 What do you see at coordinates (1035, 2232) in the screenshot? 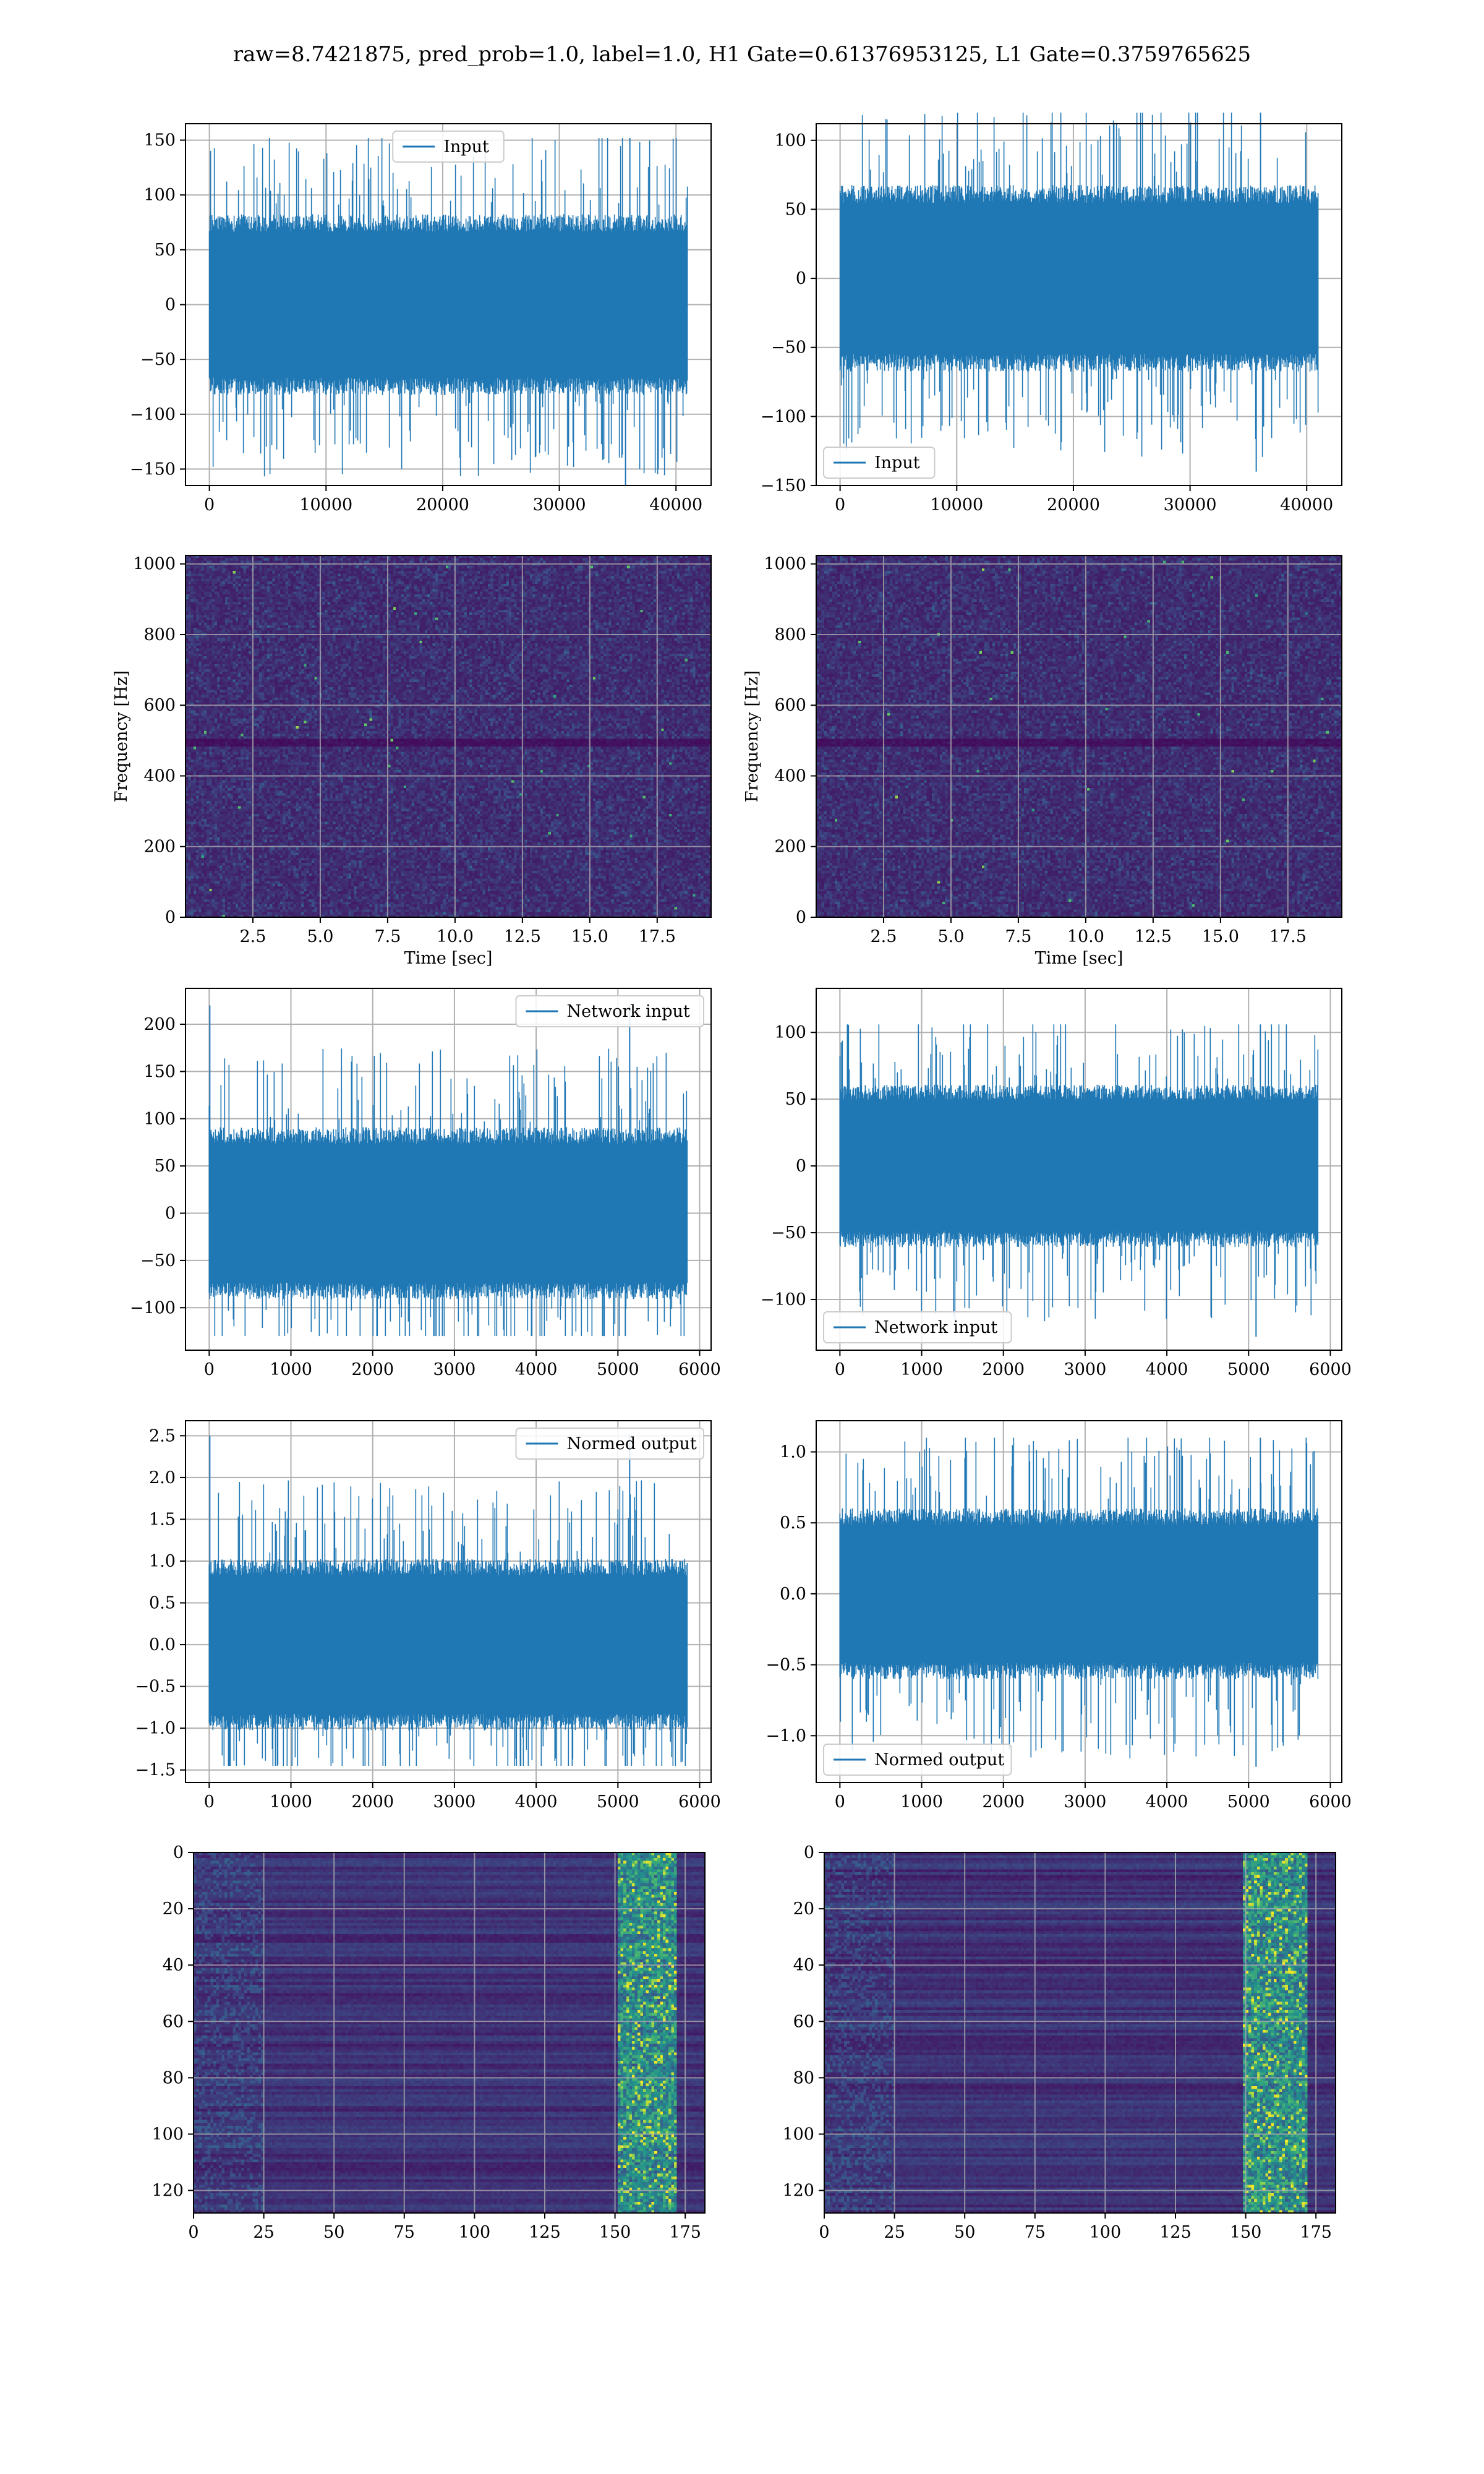
I see `x-tick-label: 75` at bounding box center [1035, 2232].